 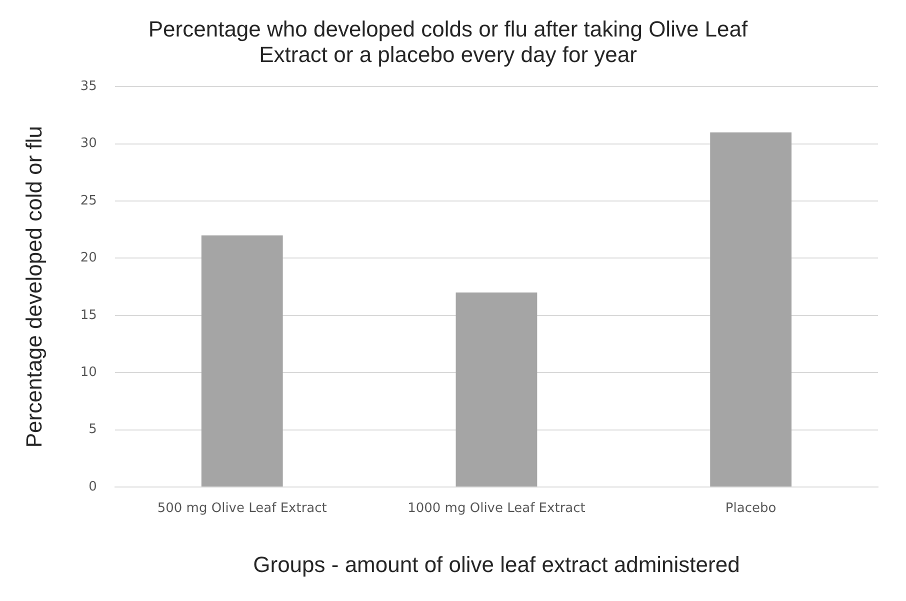 I want to click on y-tick-label: 25, so click(x=88, y=200).